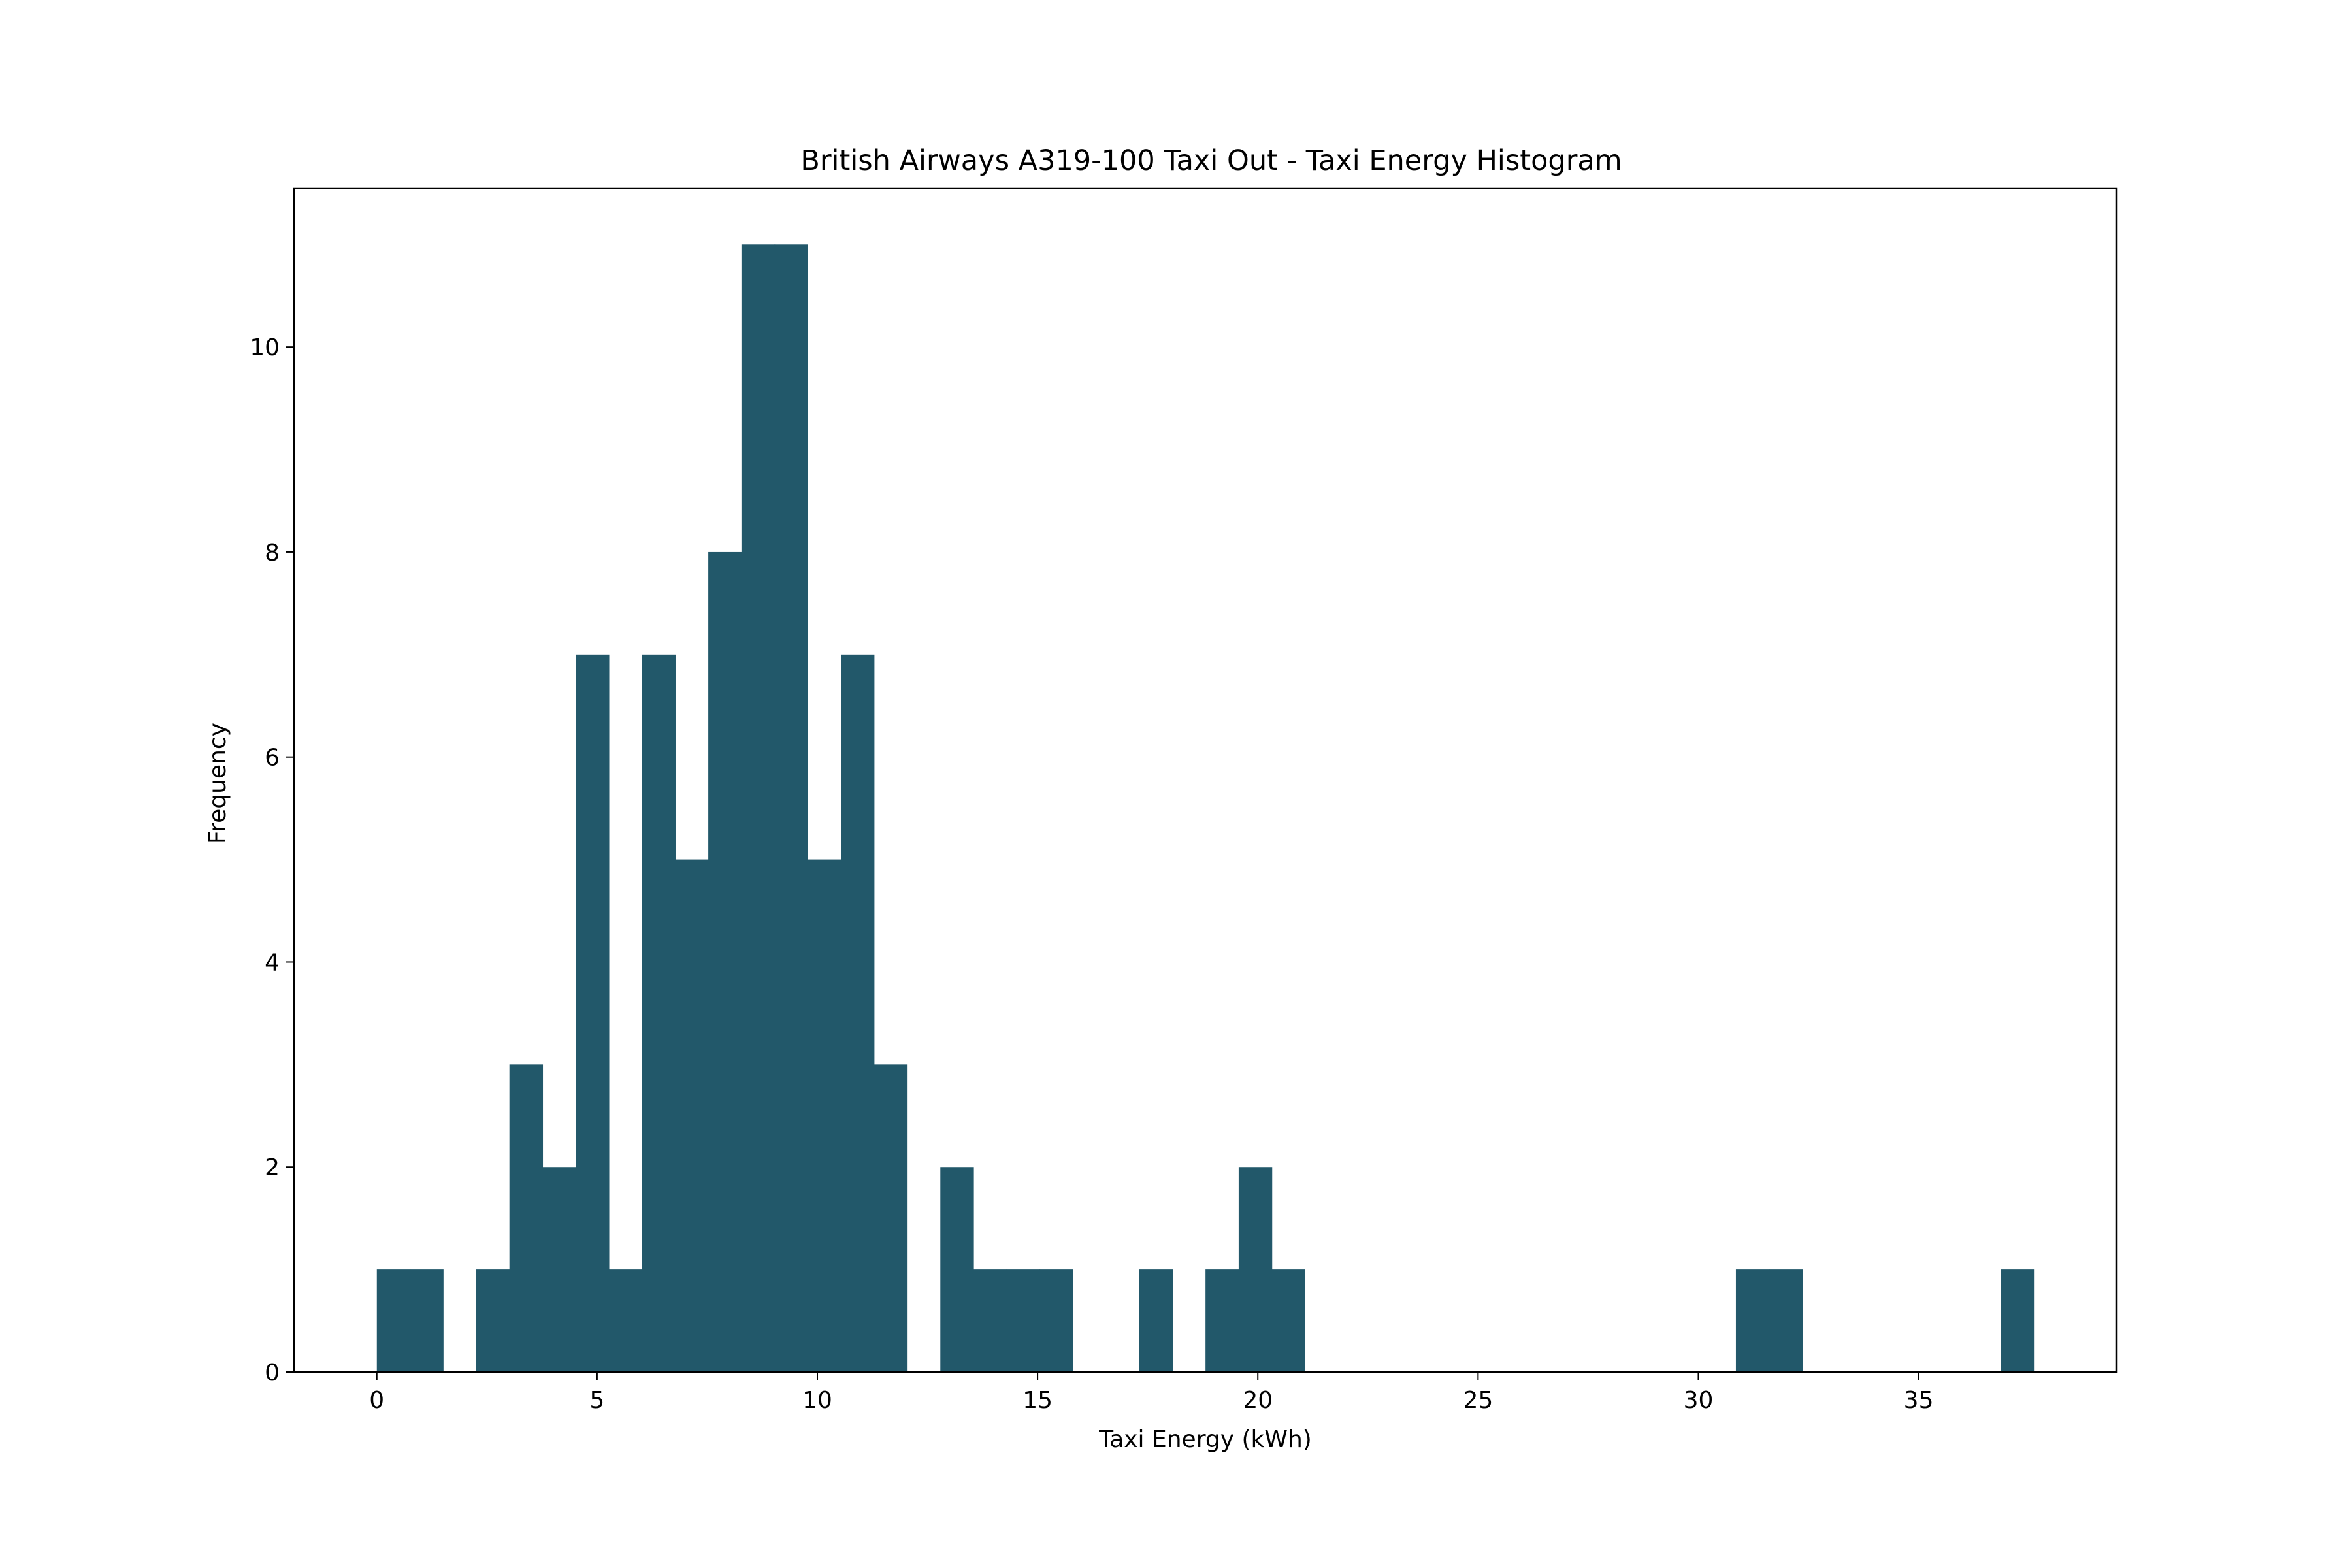  I want to click on y-tick-label: 8, so click(272, 553).